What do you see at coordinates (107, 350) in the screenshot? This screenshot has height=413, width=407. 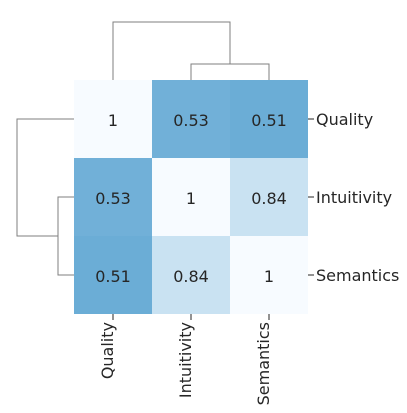 I see `column-label-quality: Quality` at bounding box center [107, 350].